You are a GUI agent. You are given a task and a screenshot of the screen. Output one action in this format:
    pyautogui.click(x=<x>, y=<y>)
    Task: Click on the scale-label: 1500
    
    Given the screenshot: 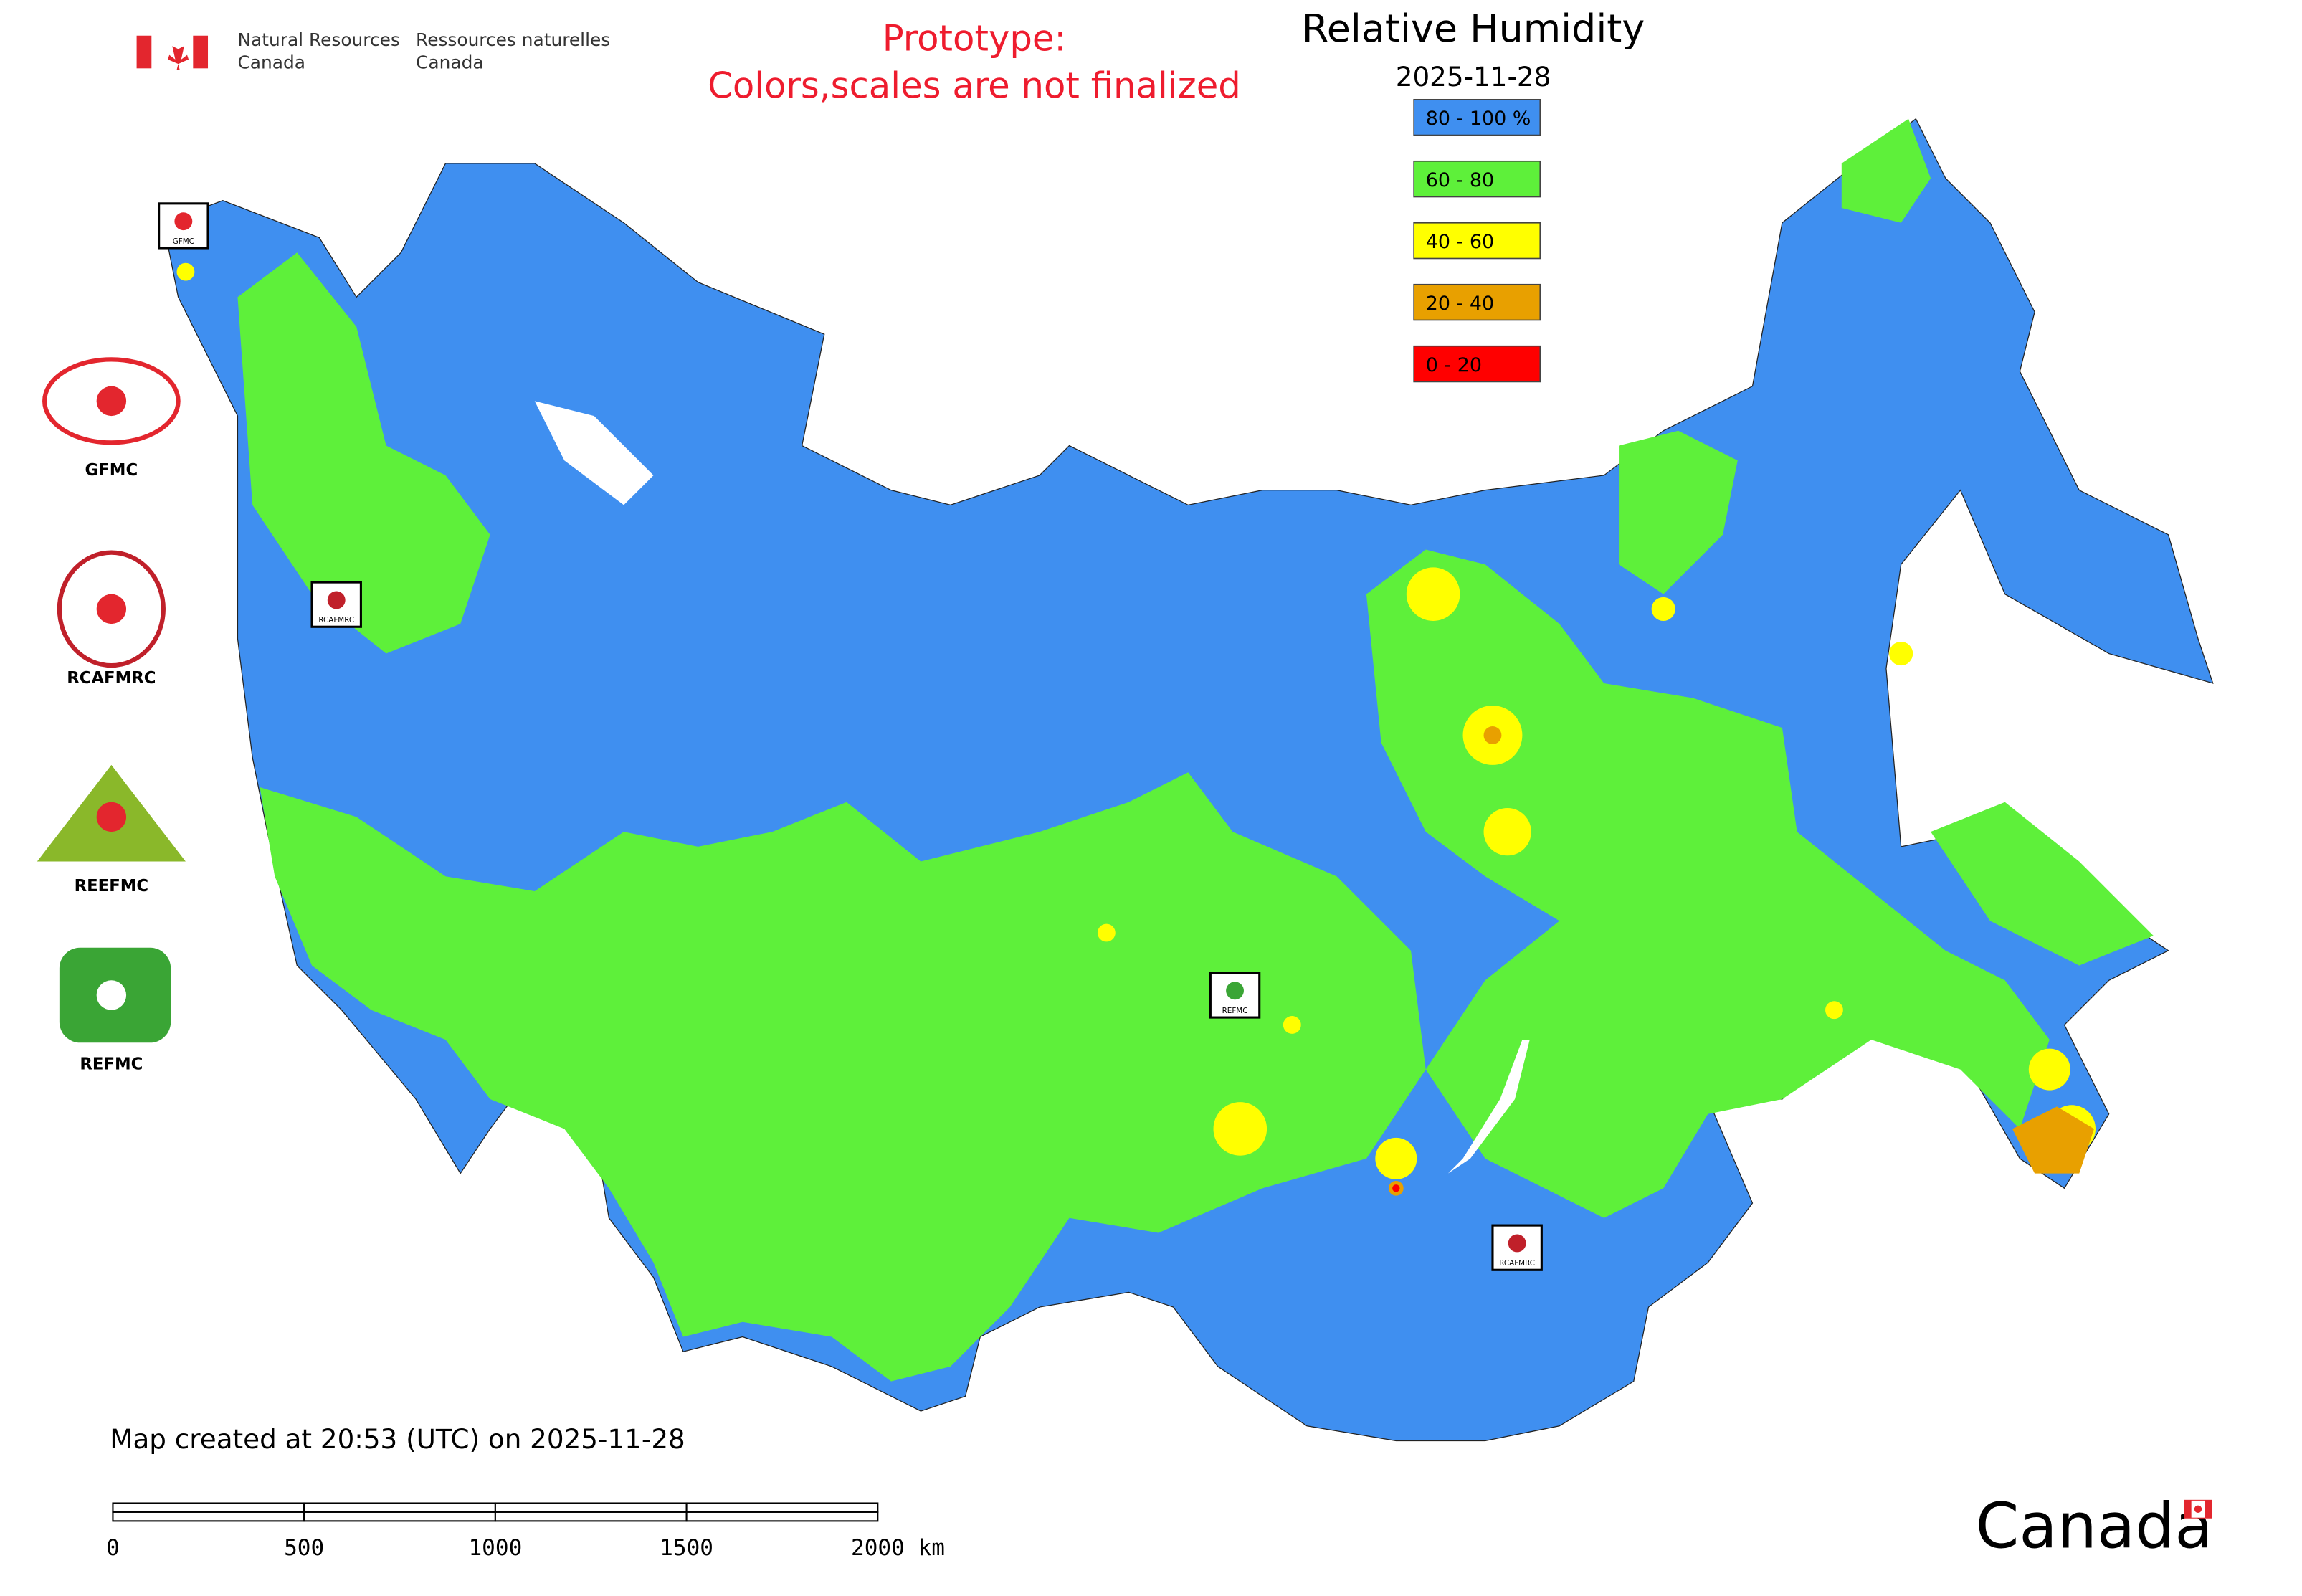 What is the action you would take?
    pyautogui.click(x=686, y=1548)
    